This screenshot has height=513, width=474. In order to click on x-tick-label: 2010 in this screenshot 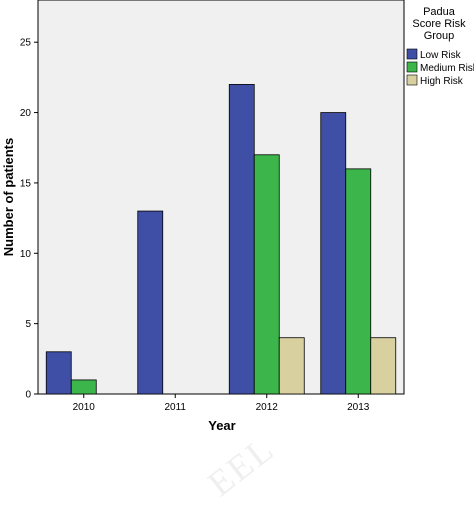, I will do `click(84, 407)`.